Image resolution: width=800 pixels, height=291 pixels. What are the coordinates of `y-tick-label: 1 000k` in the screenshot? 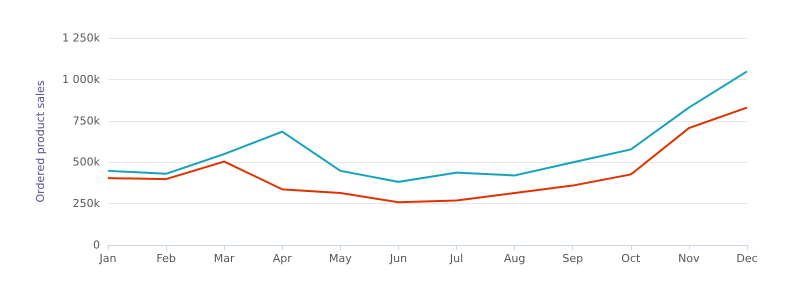 It's located at (81, 79).